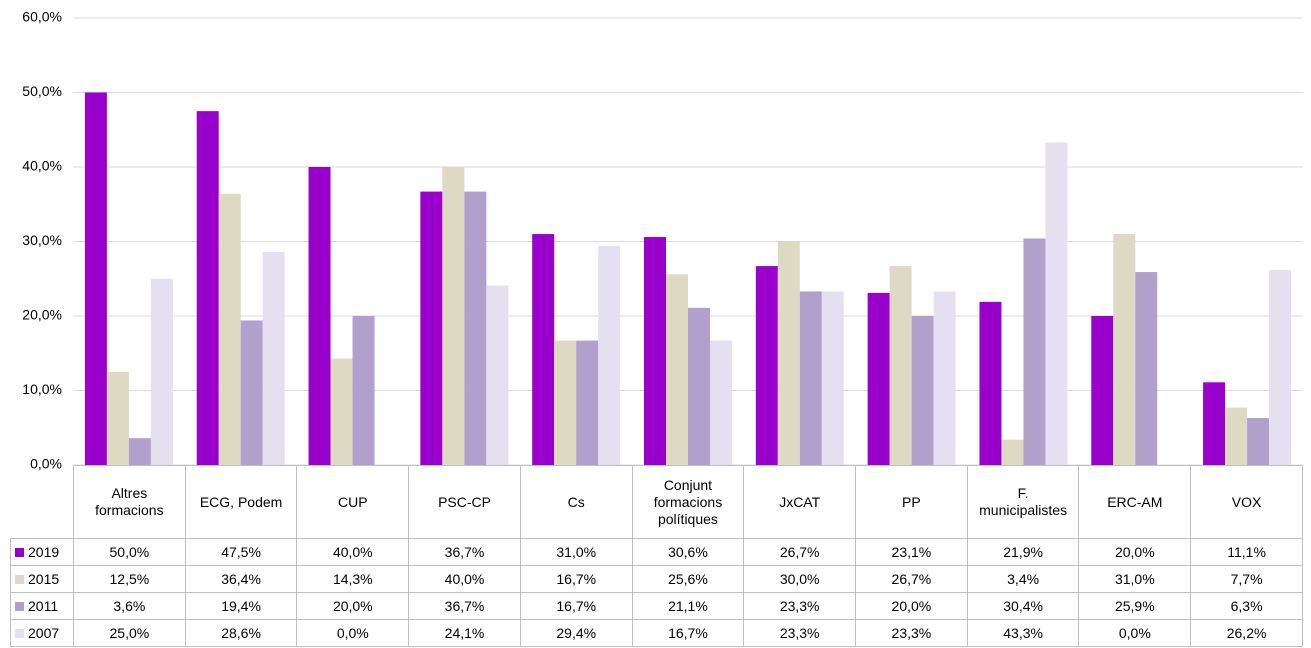  Describe the element at coordinates (1023, 579) in the screenshot. I see `data-label: 3,4%` at that location.